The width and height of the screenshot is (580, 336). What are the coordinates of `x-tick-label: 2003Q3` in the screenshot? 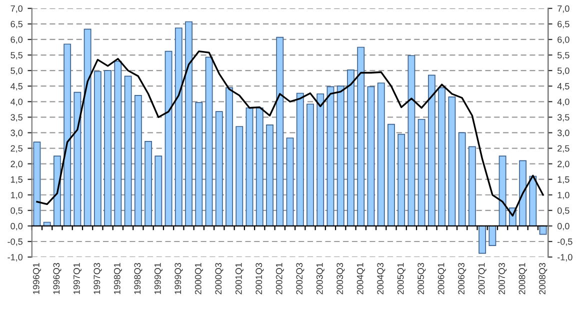 It's located at (340, 278).